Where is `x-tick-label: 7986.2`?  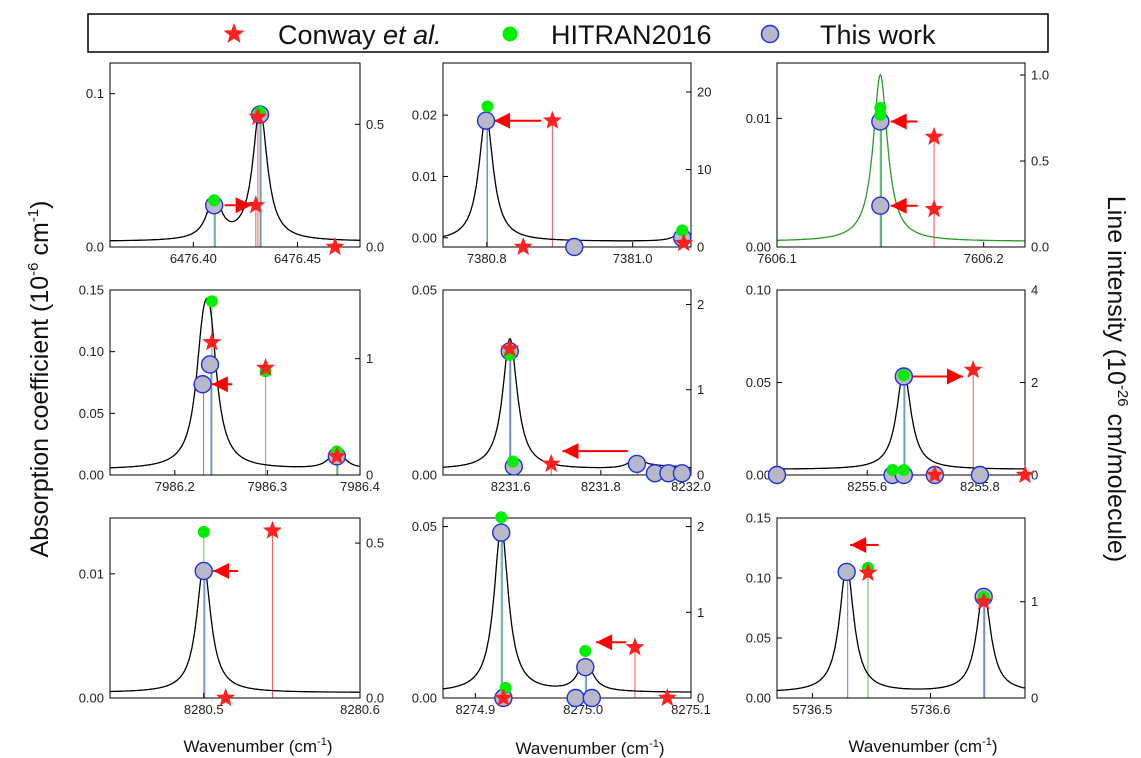 x-tick-label: 7986.2 is located at coordinates (175, 486).